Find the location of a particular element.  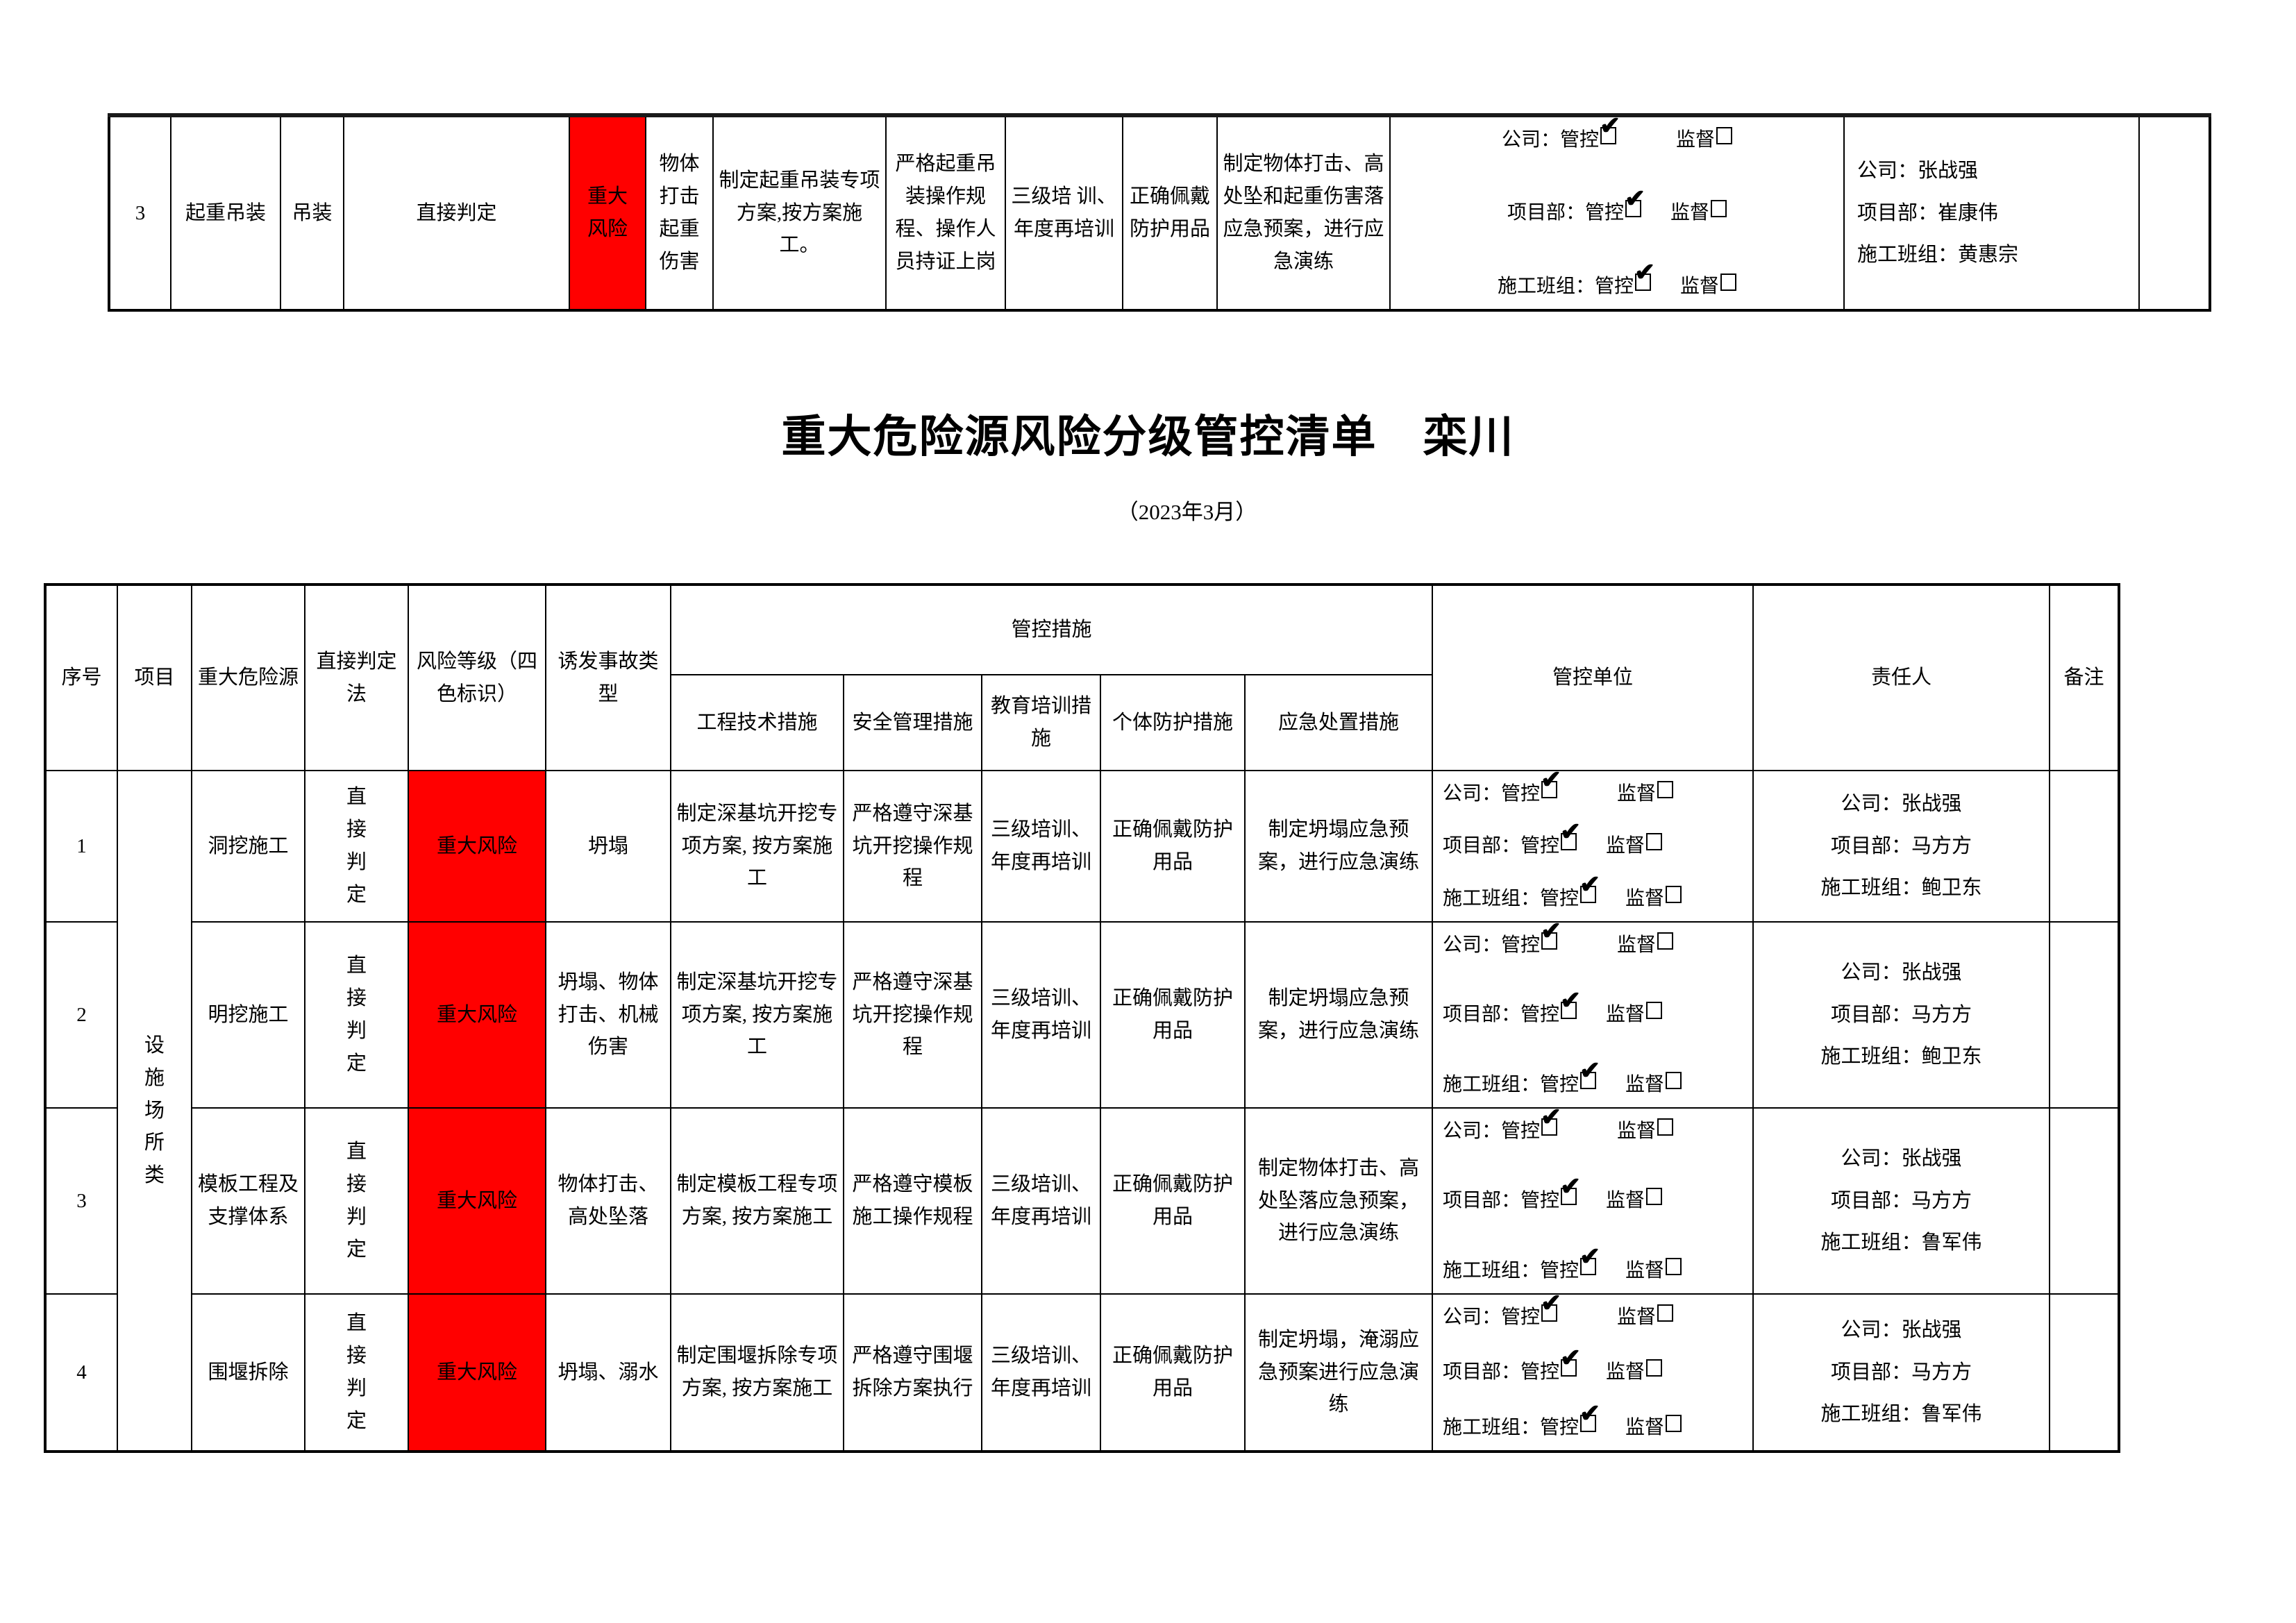

page-subtitle: （2023年3月） is located at coordinates (1186, 512).